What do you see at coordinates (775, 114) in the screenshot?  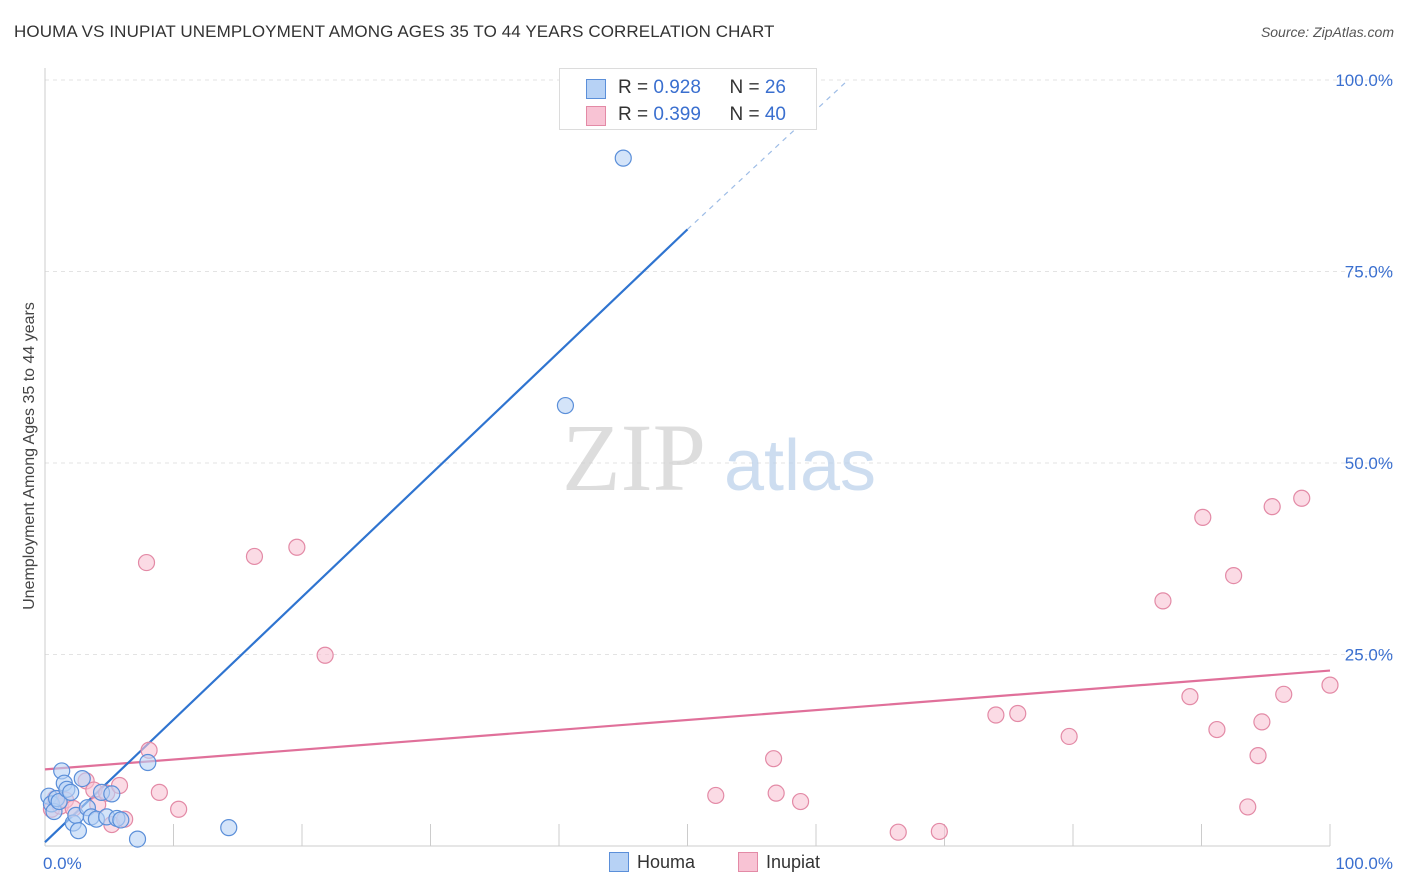 I see `inupiat-n-value: 40` at bounding box center [775, 114].